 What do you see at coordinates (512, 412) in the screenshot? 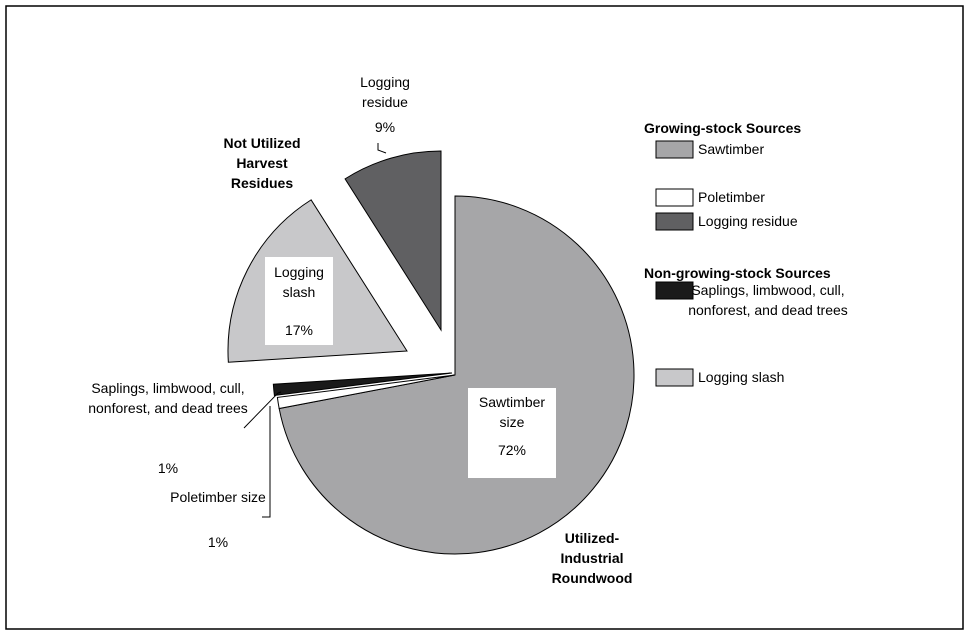
I see `slice-label: Sawtimber size` at bounding box center [512, 412].